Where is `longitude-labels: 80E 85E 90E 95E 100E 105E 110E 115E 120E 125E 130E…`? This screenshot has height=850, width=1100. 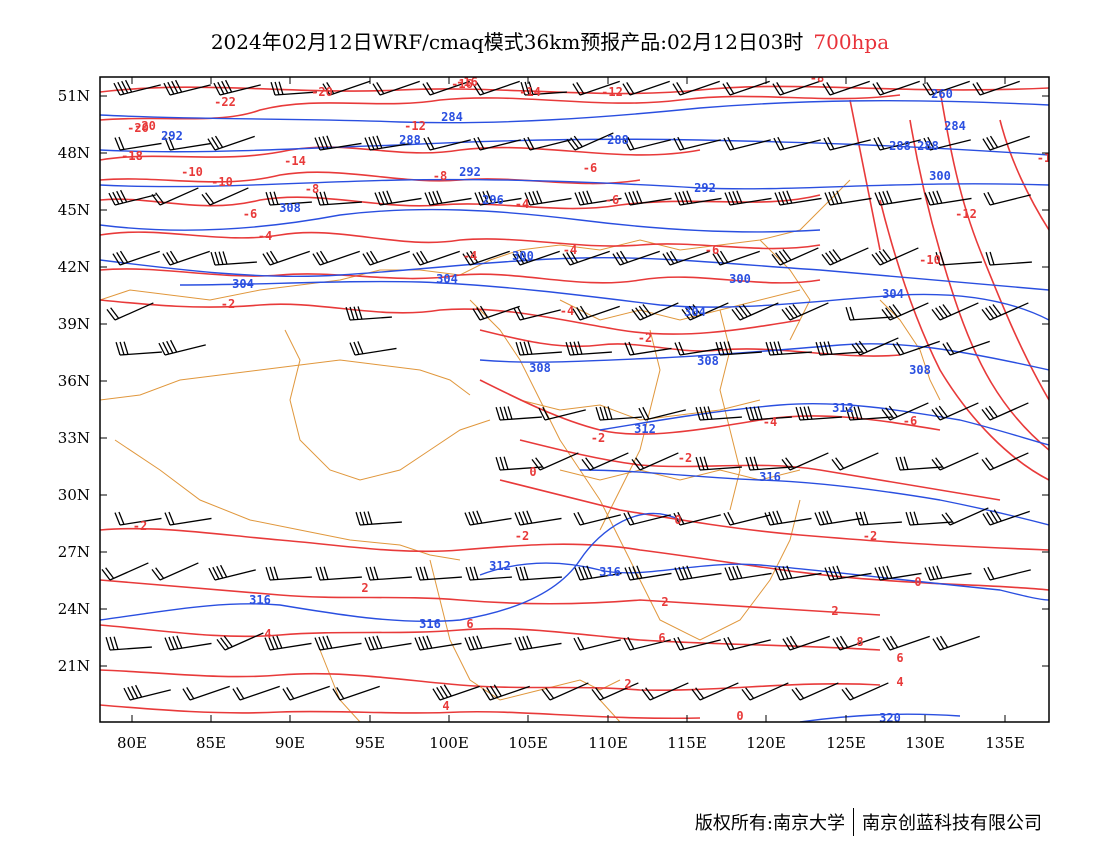 longitude-labels: 80E 85E 90E 95E 100E 105E 110E 115E 120E 125E 130E… is located at coordinates (571, 743).